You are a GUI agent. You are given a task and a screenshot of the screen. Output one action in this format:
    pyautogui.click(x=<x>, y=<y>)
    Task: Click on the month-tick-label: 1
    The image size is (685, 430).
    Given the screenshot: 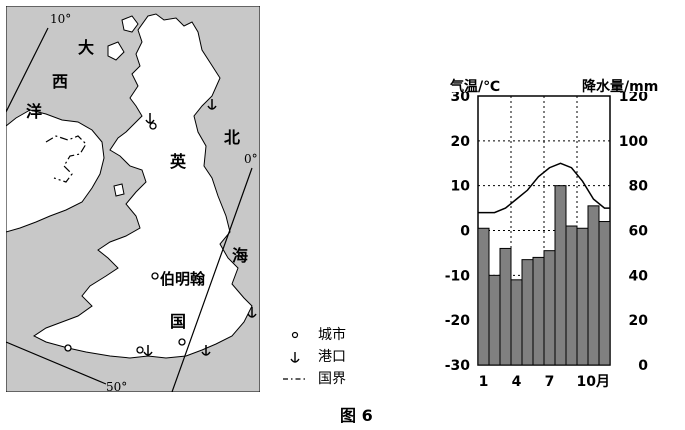 What is the action you would take?
    pyautogui.click(x=484, y=382)
    